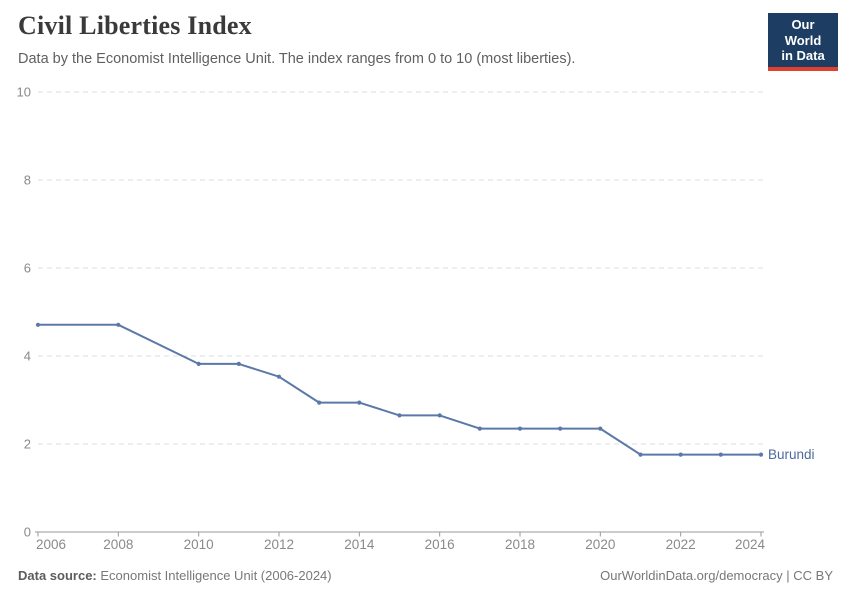 Image resolution: width=850 pixels, height=600 pixels. Describe the element at coordinates (118, 544) in the screenshot. I see `x-tick-label: 2008` at that location.